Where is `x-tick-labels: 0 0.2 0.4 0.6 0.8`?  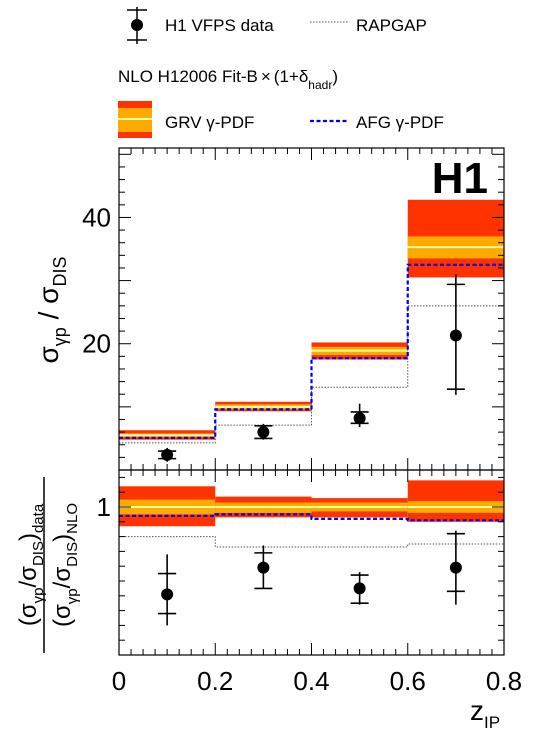
x-tick-labels: 0 0.2 0.4 0.6 0.8 is located at coordinates (317, 681).